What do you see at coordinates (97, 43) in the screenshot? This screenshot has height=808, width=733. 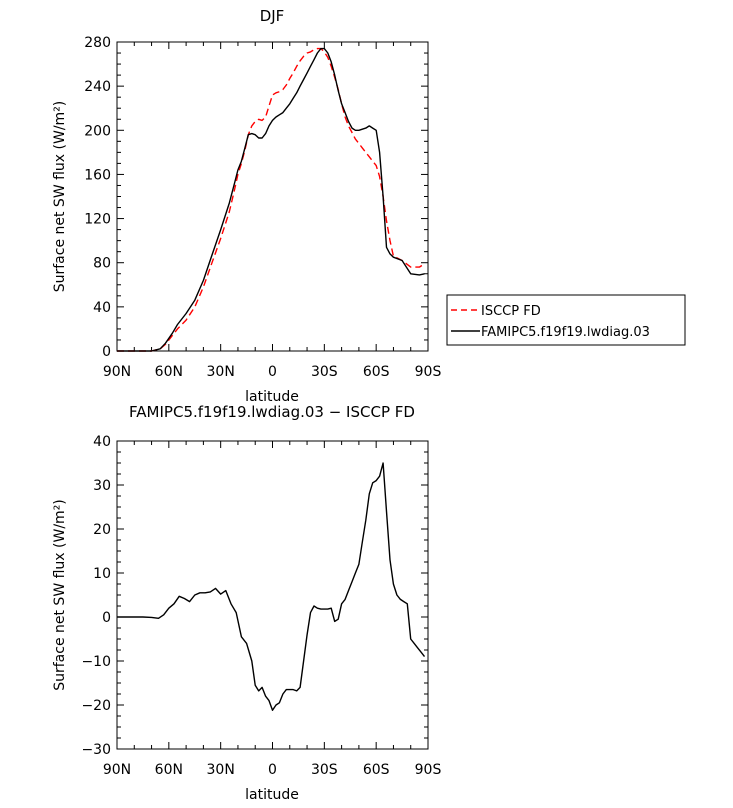 I see `y-tick-label: 280` at bounding box center [97, 43].